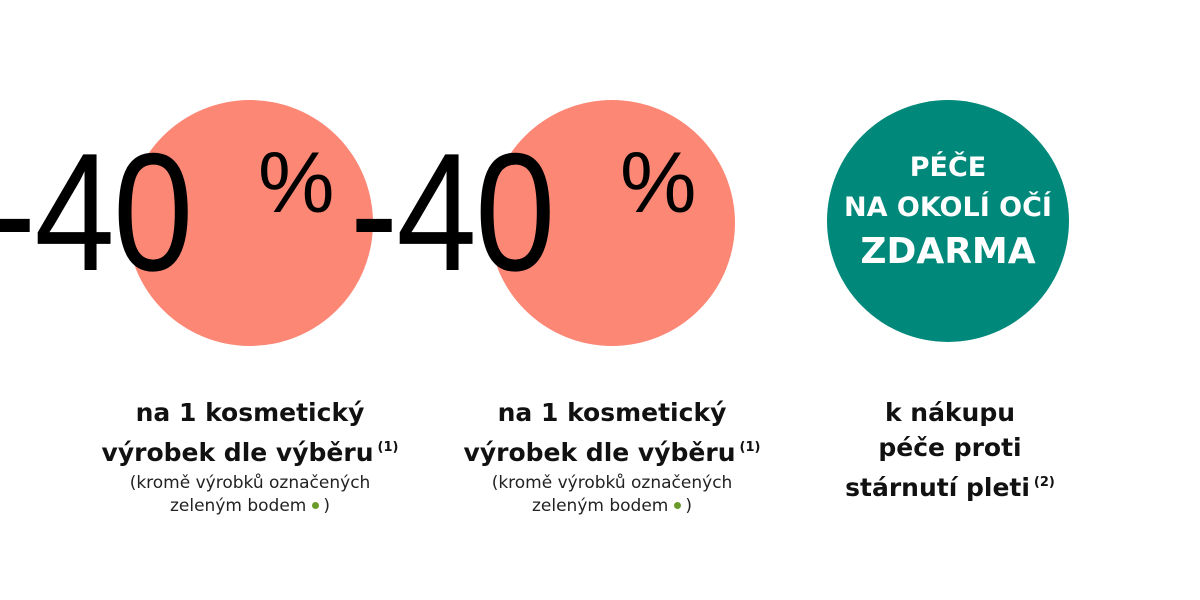  I want to click on badge-line: ZDARMA, so click(948, 251).